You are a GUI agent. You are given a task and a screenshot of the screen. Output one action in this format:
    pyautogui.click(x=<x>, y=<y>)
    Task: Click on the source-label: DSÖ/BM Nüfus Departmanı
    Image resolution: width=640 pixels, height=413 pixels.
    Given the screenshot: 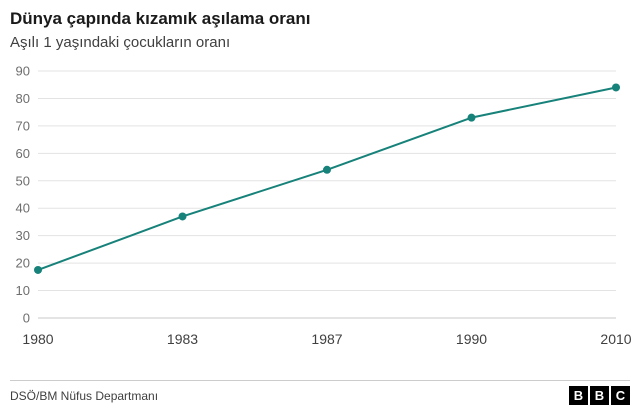 What is the action you would take?
    pyautogui.click(x=84, y=395)
    